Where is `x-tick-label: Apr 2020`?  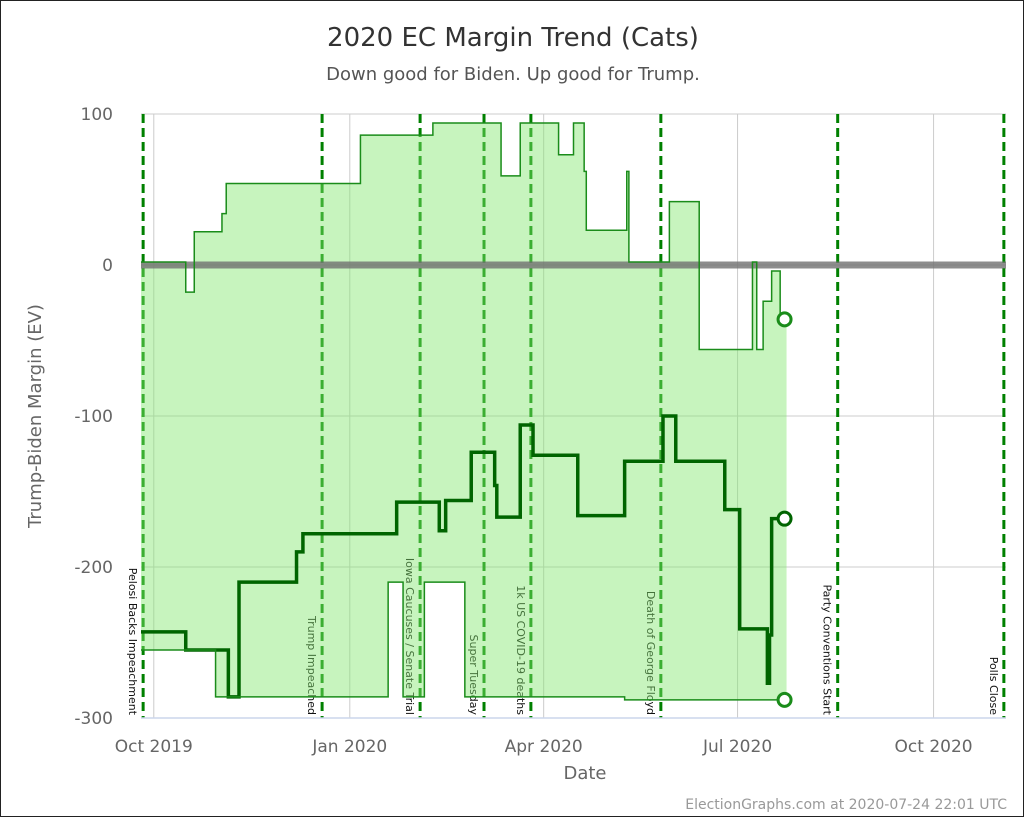
x-tick-label: Apr 2020 is located at coordinates (544, 747).